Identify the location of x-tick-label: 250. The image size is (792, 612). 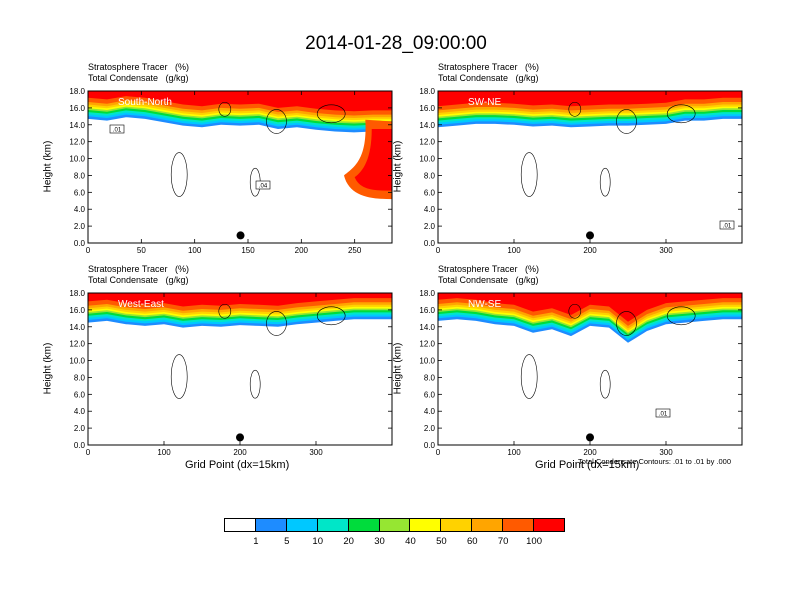
(355, 250).